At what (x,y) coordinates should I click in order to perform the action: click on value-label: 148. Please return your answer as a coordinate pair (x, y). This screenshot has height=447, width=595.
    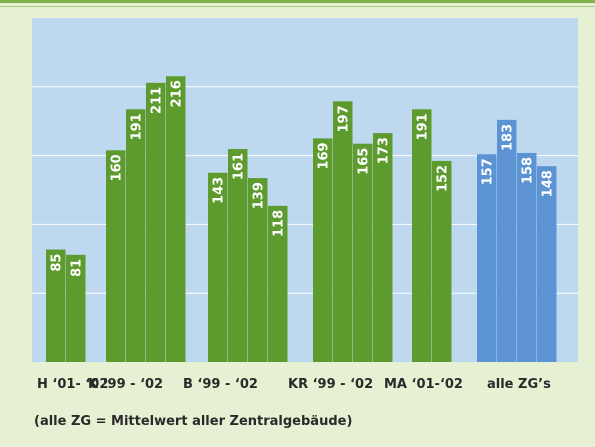
    Looking at the image, I should click on (548, 183).